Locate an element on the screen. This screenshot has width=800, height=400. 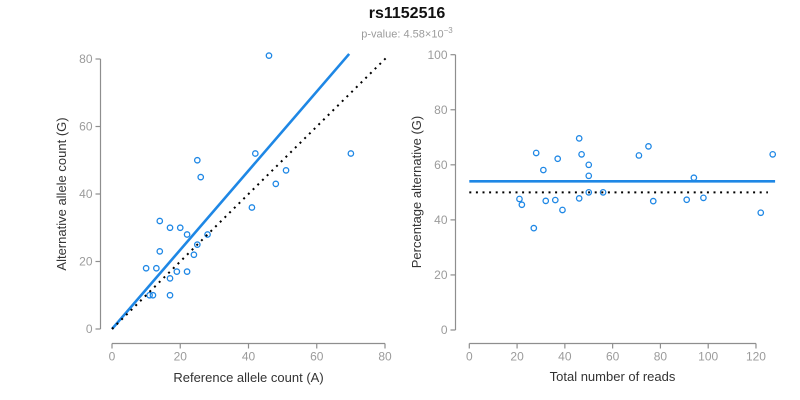
y-axis-label: Percentage alternative (G) is located at coordinates (416, 192).